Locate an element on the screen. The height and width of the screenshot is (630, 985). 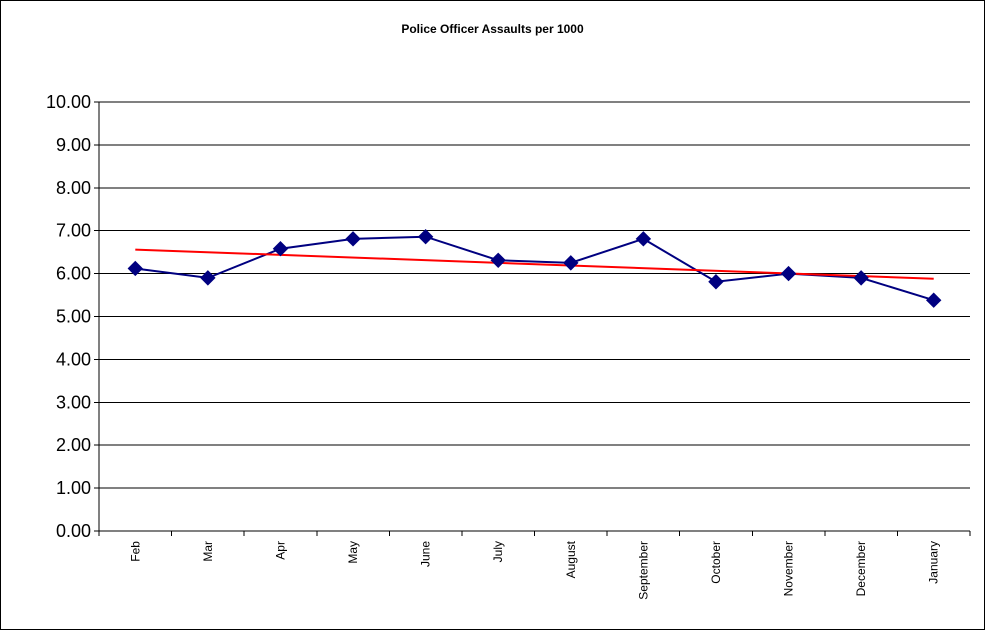
y-tick-label: 0.00 is located at coordinates (73, 531).